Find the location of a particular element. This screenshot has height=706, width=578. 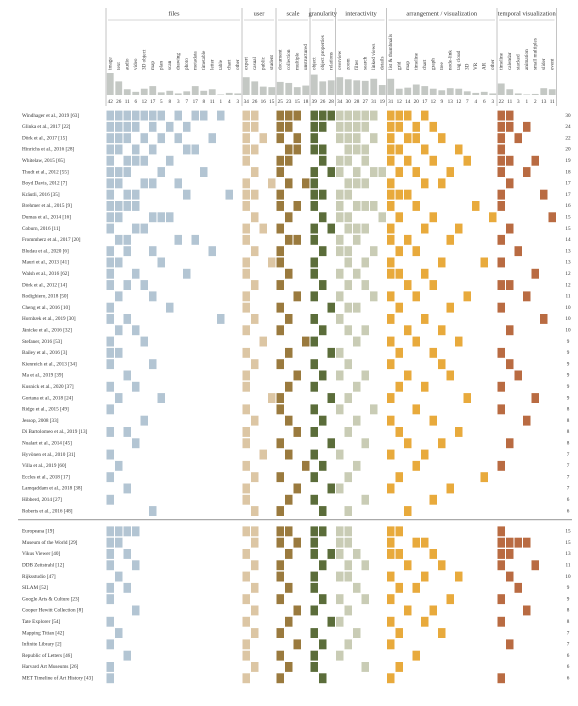

column-label: collection is located at coordinates (289, 59).